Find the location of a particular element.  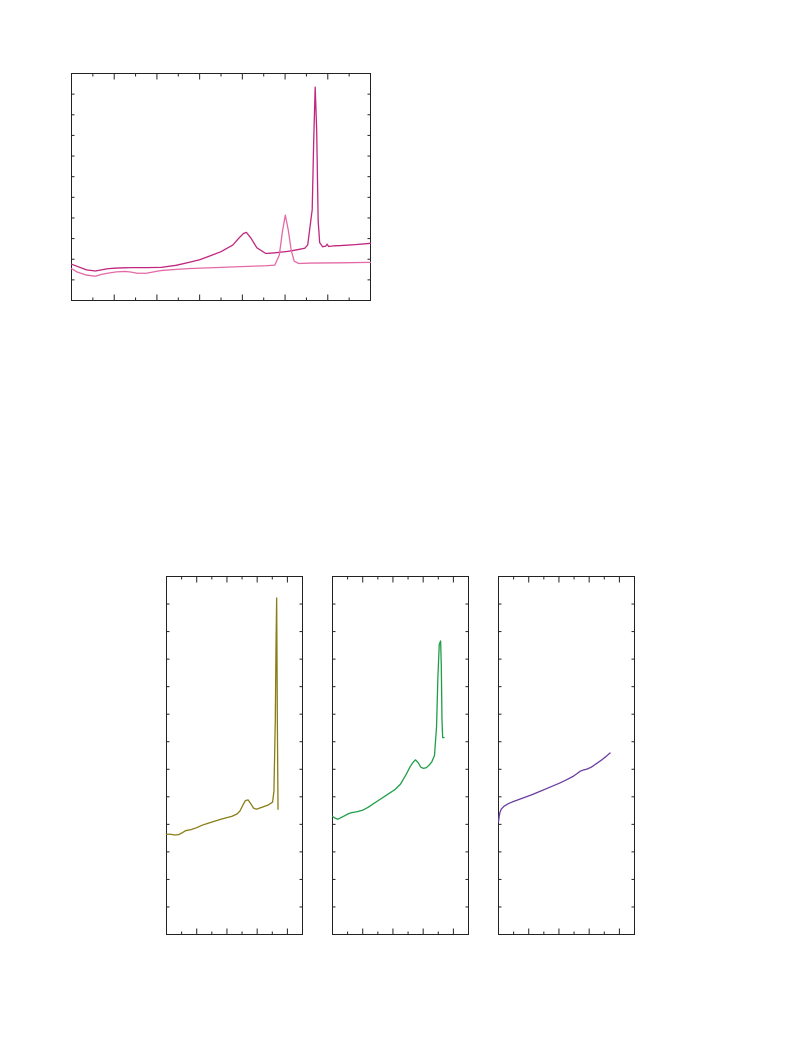

chart-spectrum-overlay is located at coordinates (221, 187).